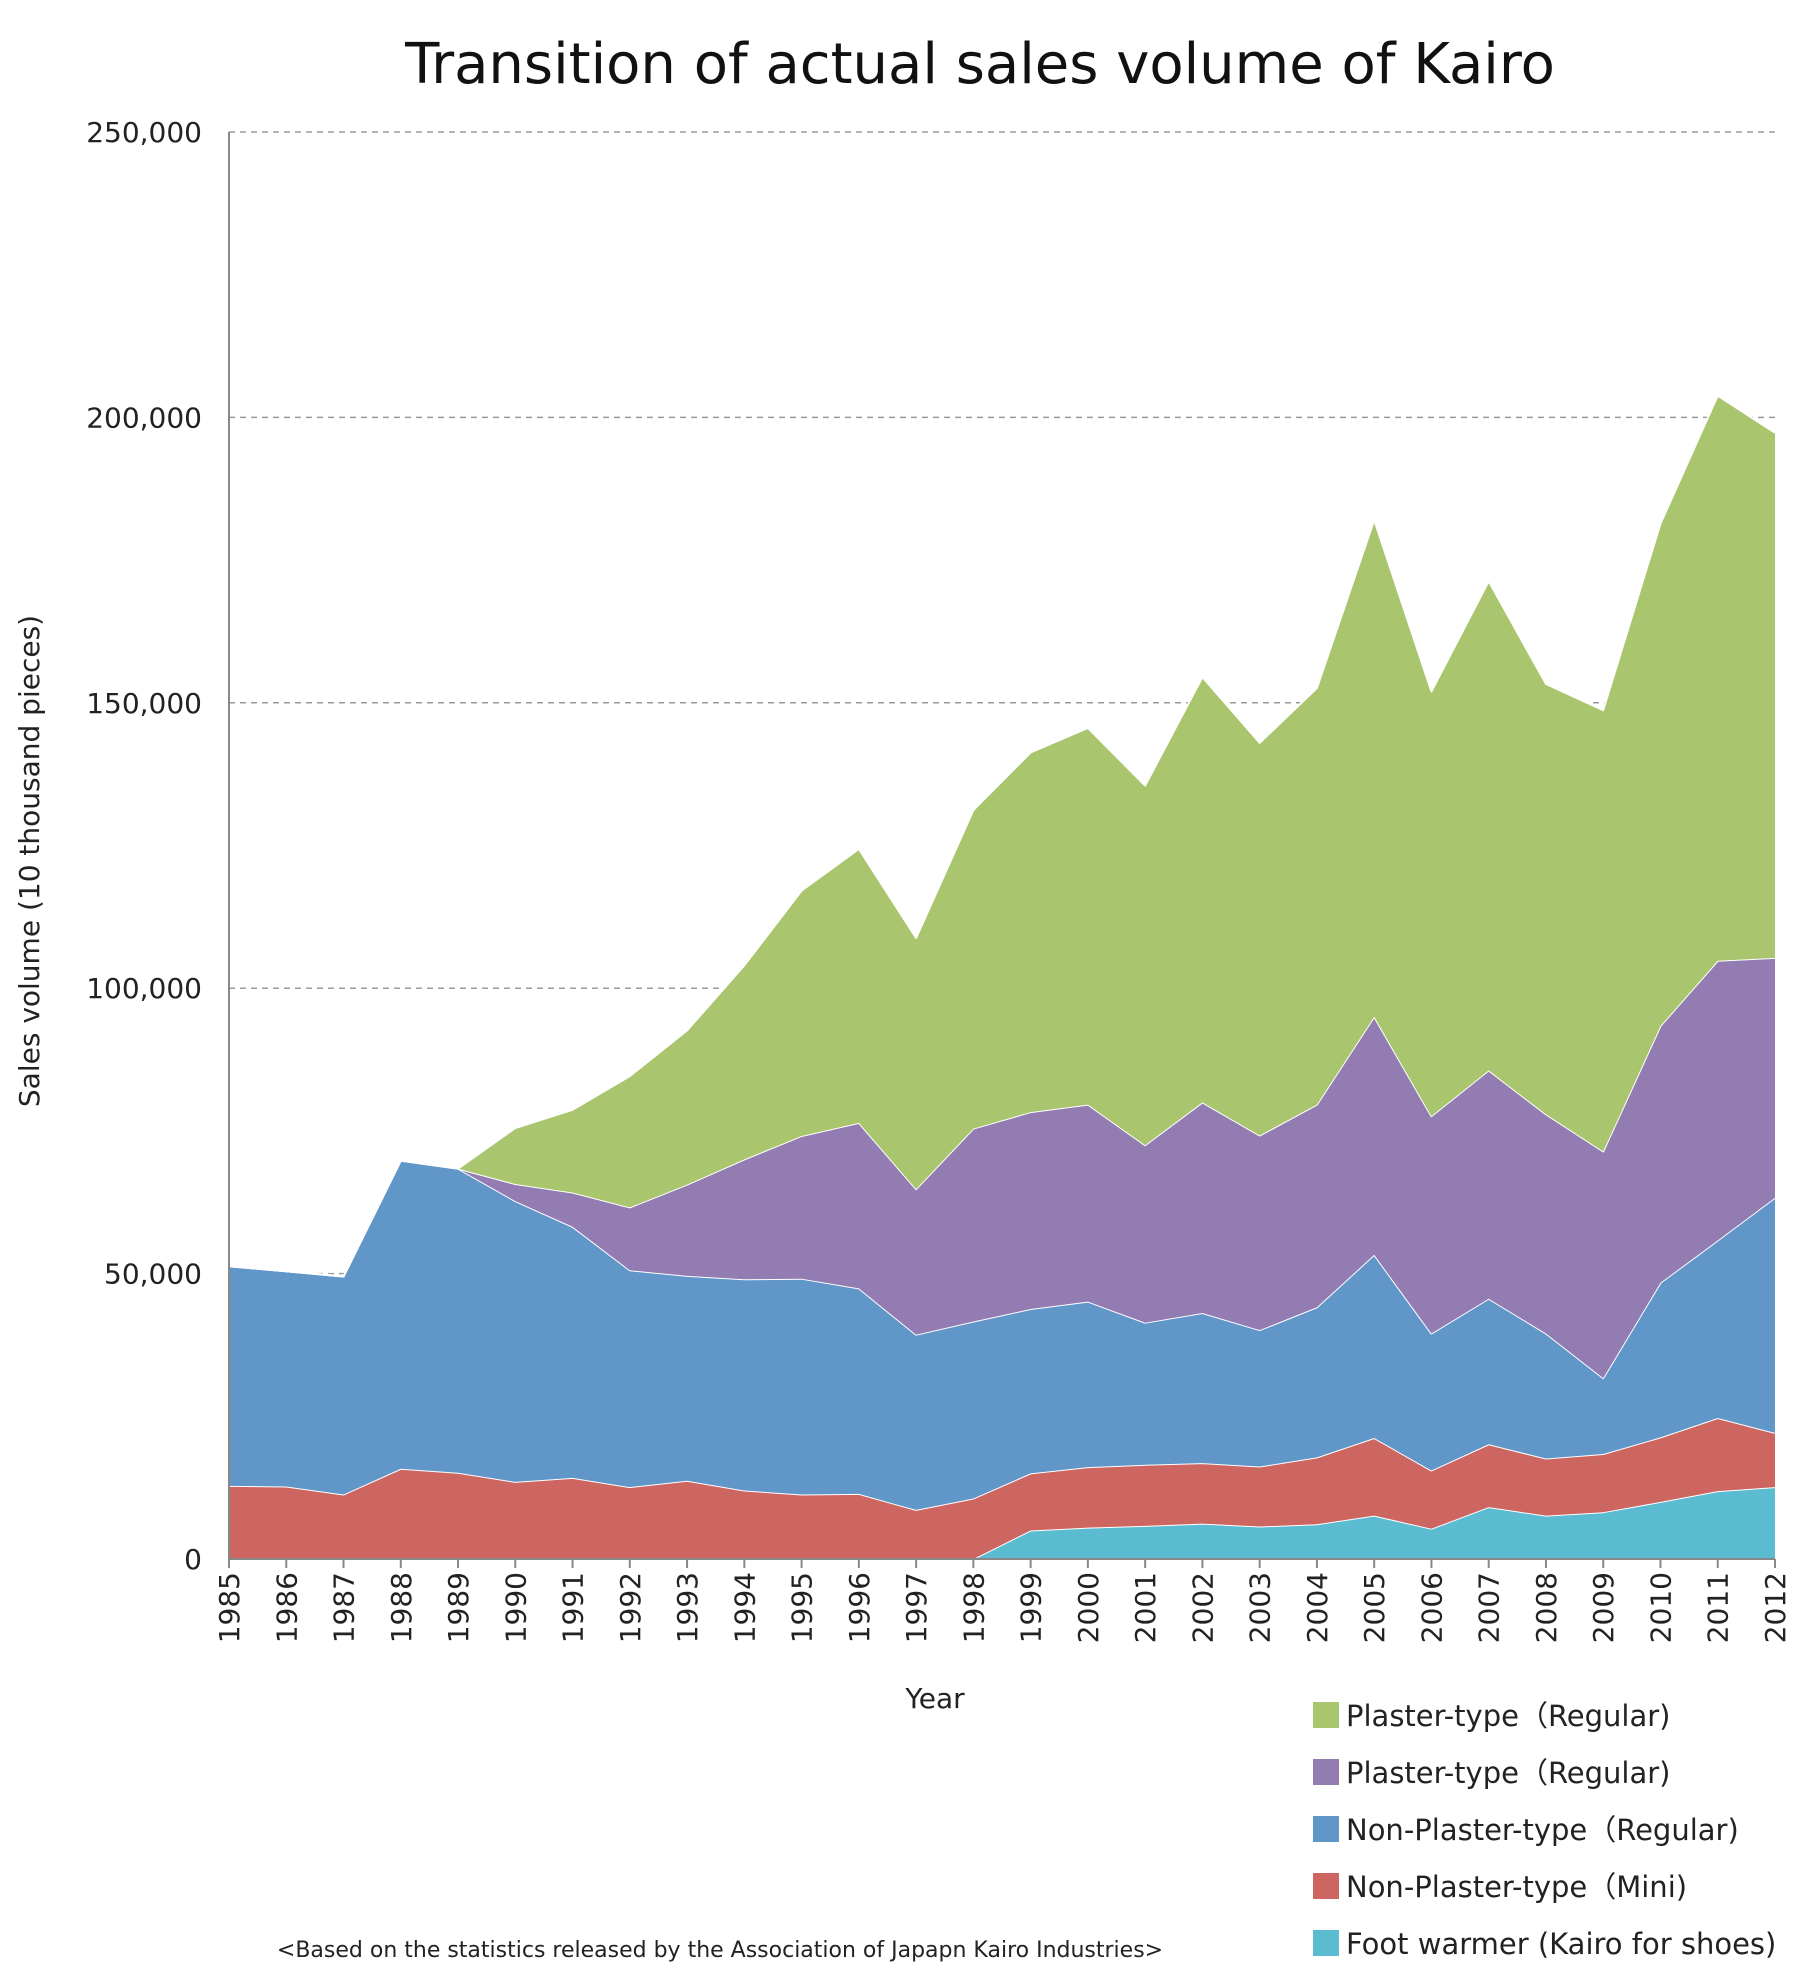 The width and height of the screenshot is (1800, 1976). Describe the element at coordinates (1431, 1607) in the screenshot. I see `x-tick-label: 2006` at that location.